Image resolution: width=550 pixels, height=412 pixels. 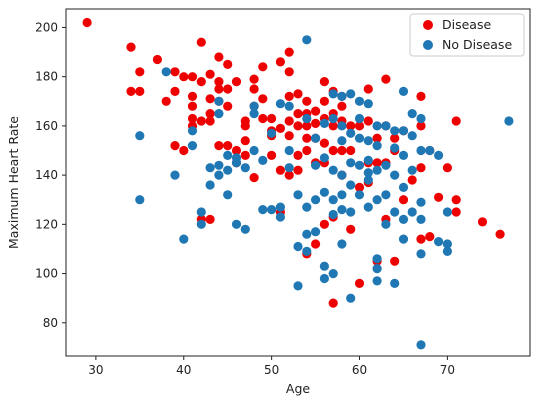 What do you see at coordinates (46, 27) in the screenshot?
I see `y-tick-label: 200` at bounding box center [46, 27].